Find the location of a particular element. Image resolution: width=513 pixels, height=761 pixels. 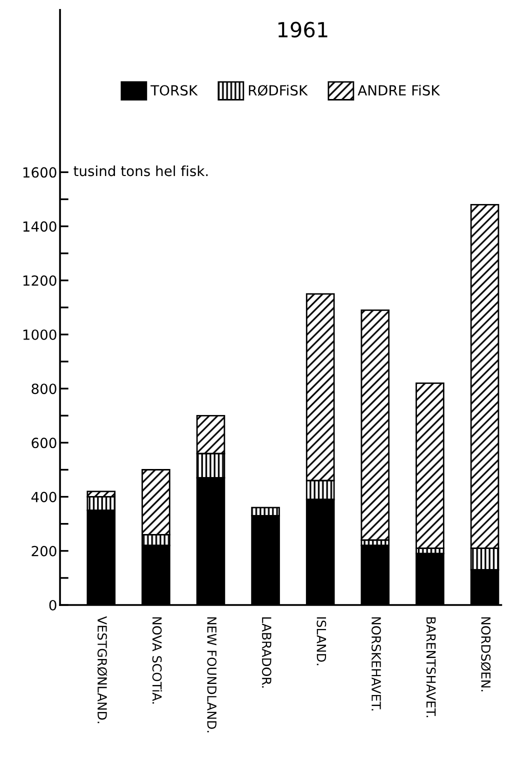

y-tick-label: 600 is located at coordinates (44, 443).